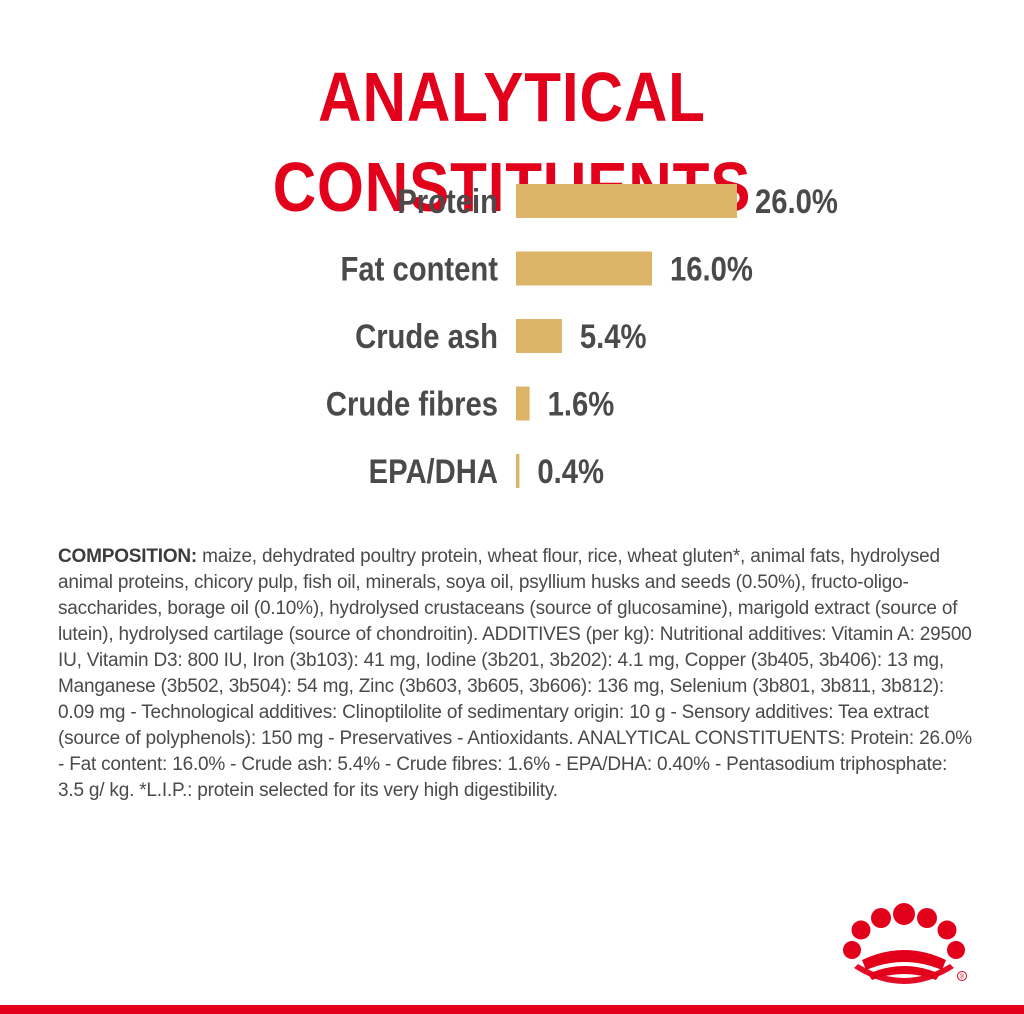 This screenshot has height=1014, width=1024. I want to click on value-label: 1.6%, so click(581, 403).